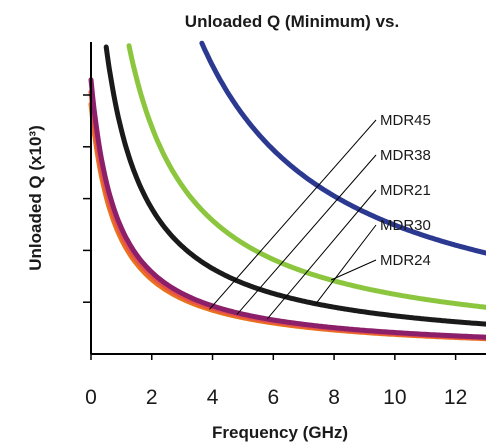  I want to click on series-label: MDR21, so click(405, 190).